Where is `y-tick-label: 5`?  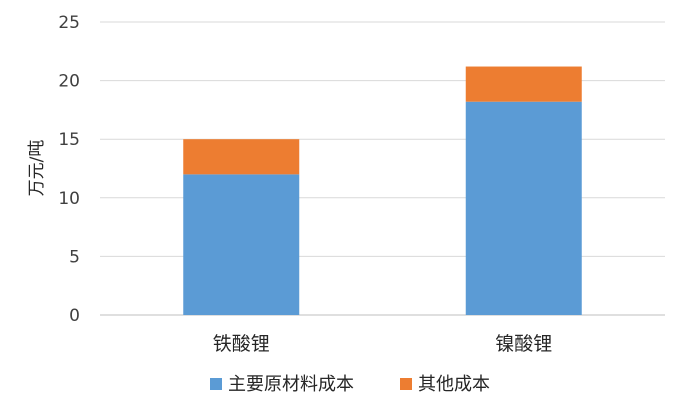
y-tick-label: 5 is located at coordinates (74, 257).